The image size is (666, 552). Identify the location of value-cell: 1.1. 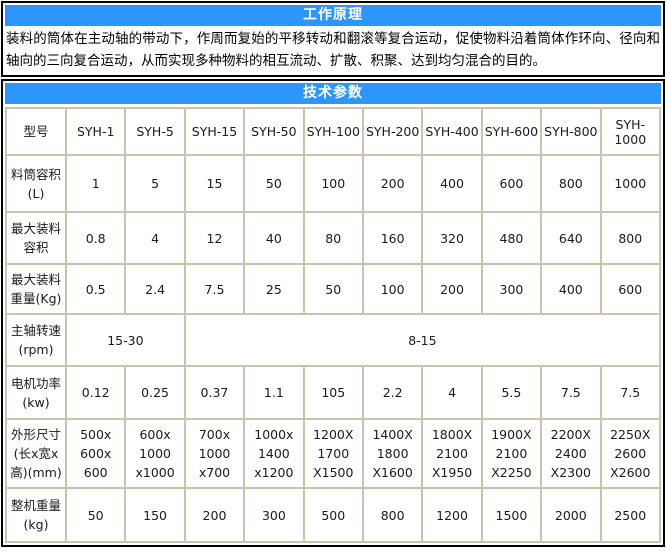
(274, 392).